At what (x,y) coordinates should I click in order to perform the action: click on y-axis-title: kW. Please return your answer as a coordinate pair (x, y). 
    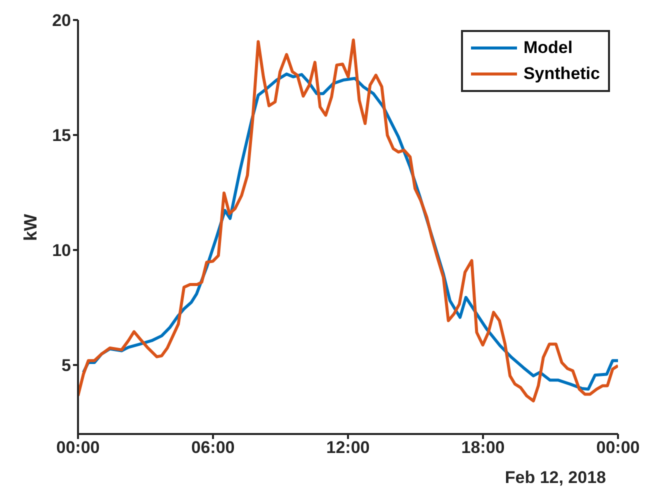
    Looking at the image, I should click on (30, 227).